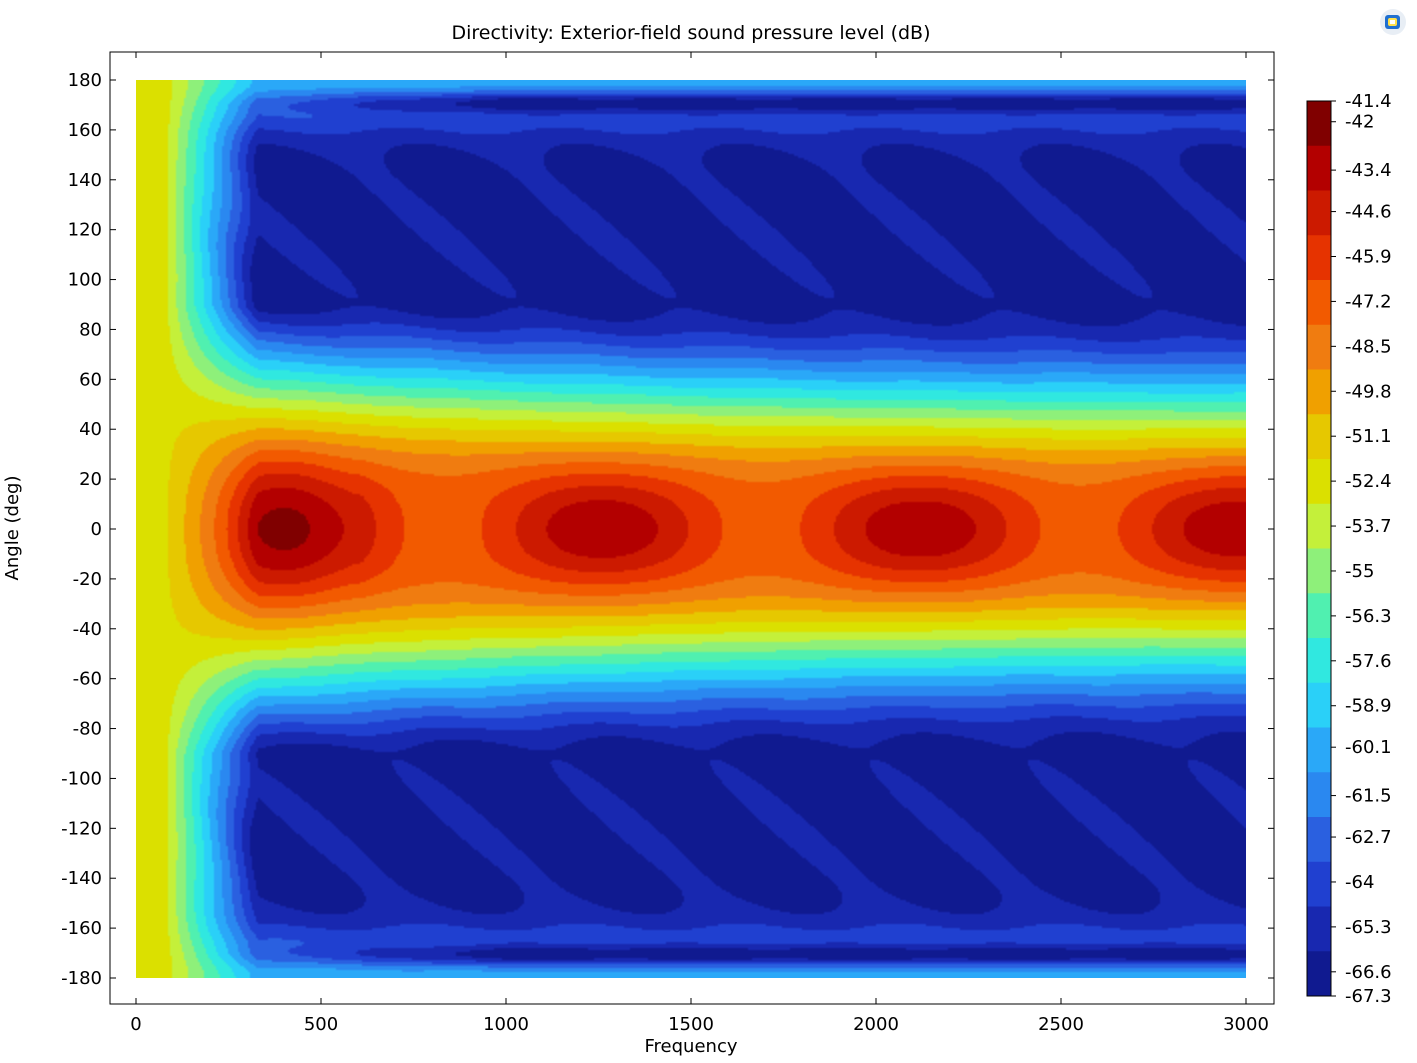  Describe the element at coordinates (1368, 436) in the screenshot. I see `colorbar-label: -51.1` at that location.